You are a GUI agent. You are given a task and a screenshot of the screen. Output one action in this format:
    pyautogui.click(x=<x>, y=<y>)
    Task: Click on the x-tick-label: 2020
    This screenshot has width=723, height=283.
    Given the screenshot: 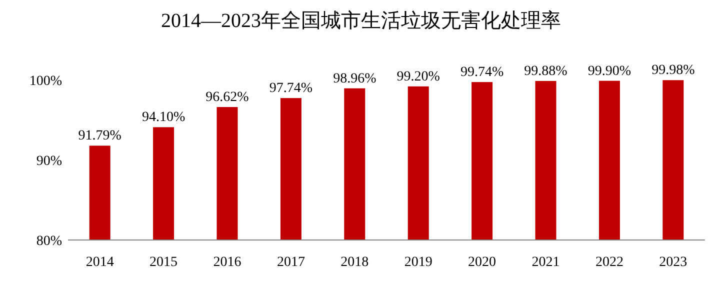 What is the action you would take?
    pyautogui.click(x=482, y=262)
    